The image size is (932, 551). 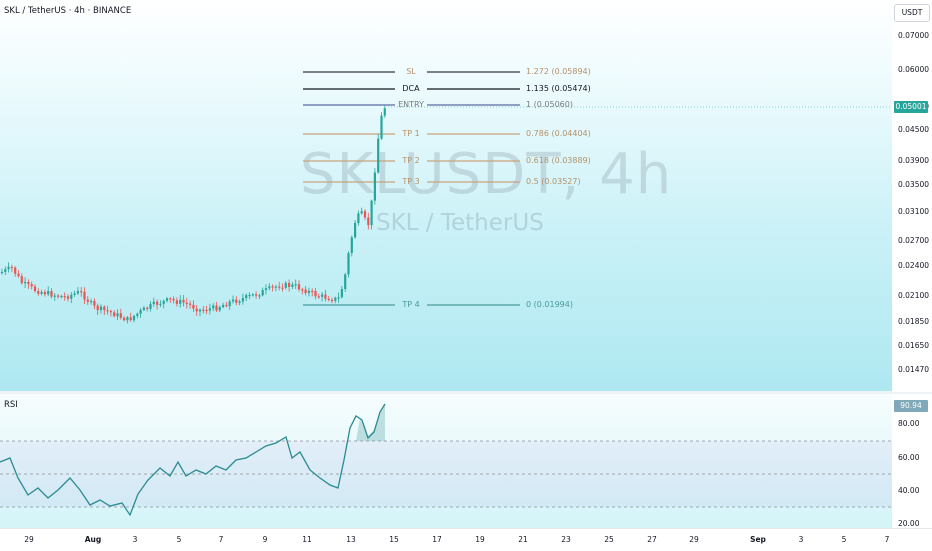 I want to click on level-name-label: TP 3, so click(x=411, y=181).